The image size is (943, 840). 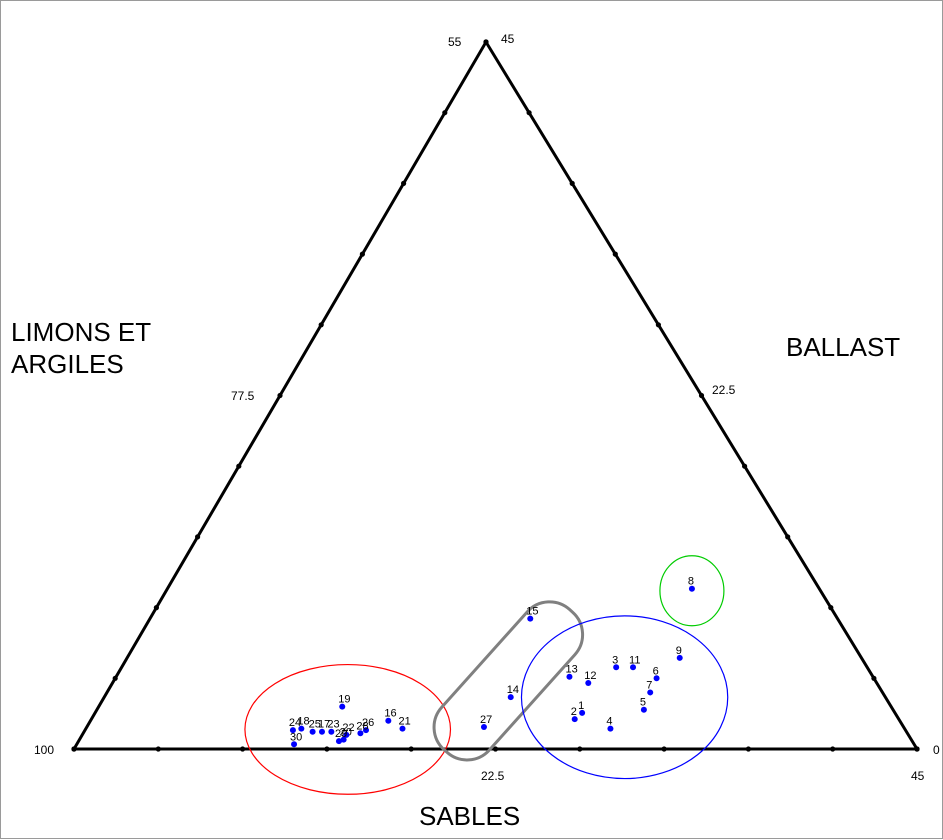 What do you see at coordinates (634, 660) in the screenshot?
I see `data-point-label-11: 11` at bounding box center [634, 660].